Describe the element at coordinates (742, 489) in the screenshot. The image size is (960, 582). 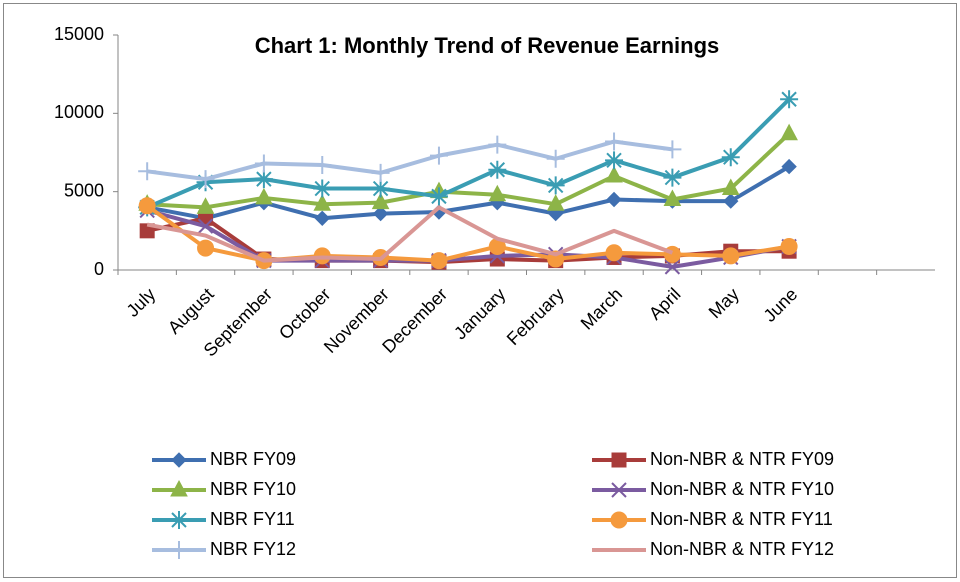
I see `legend-label: Non-NBR & NTR FY10` at that location.